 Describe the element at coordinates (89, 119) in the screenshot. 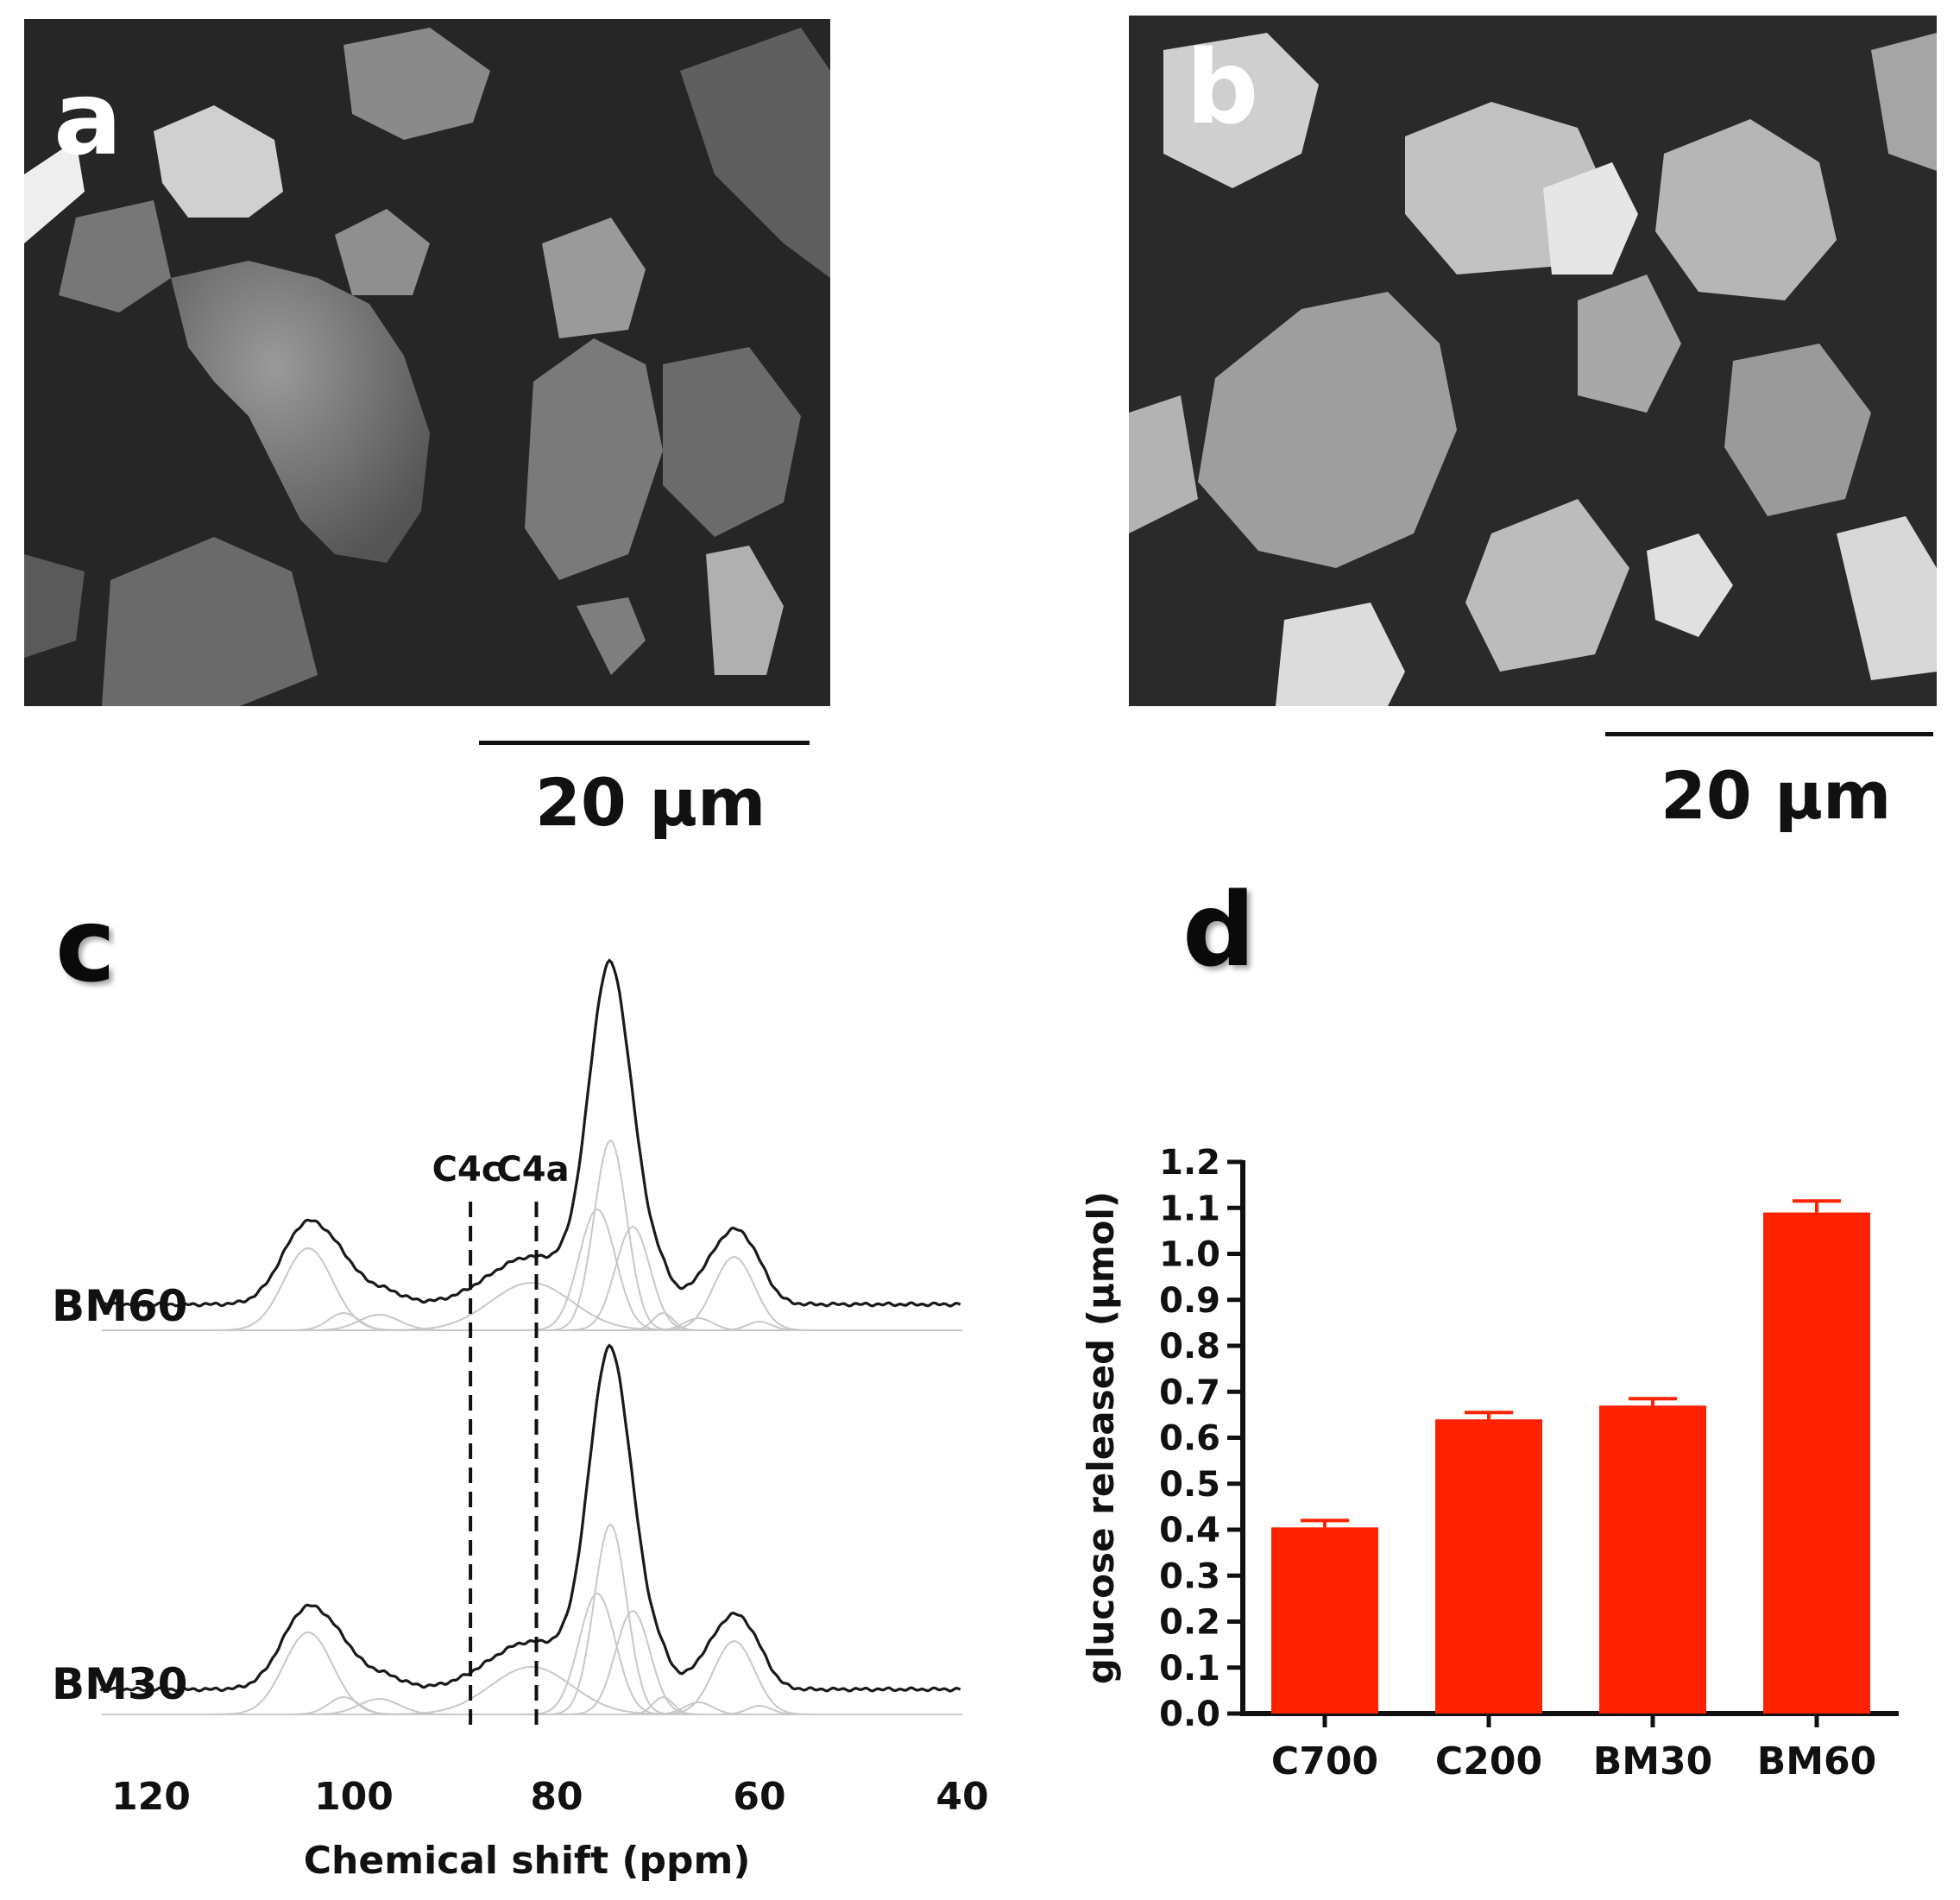

I see `panel-label-a: a` at that location.